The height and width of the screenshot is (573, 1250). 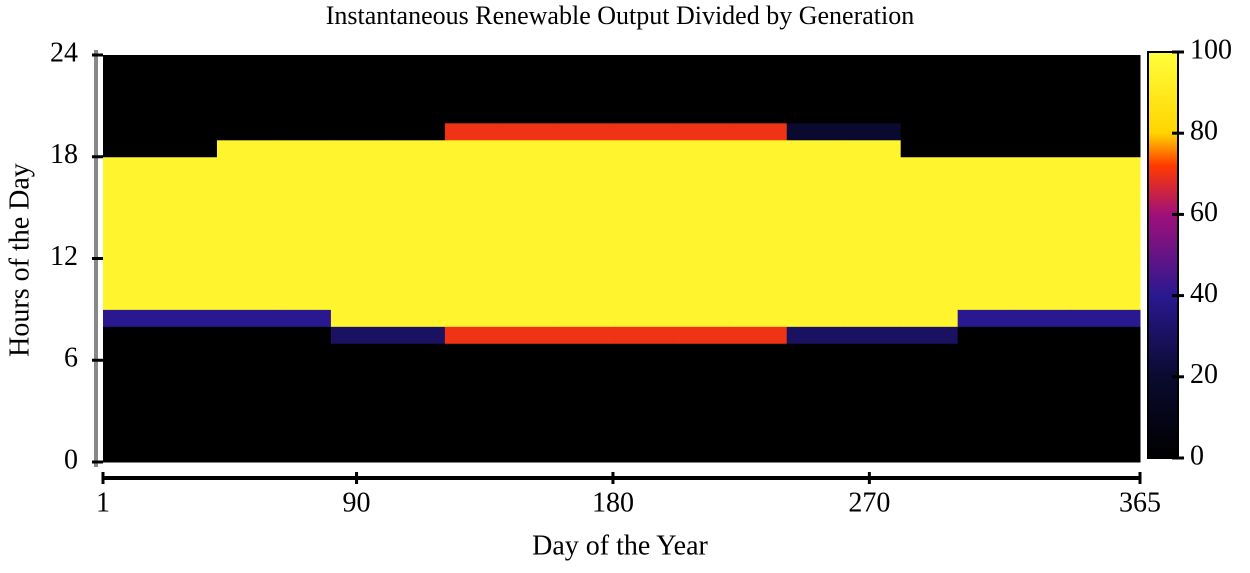 I want to click on colorbar-tick-label: 40, so click(x=1204, y=293).